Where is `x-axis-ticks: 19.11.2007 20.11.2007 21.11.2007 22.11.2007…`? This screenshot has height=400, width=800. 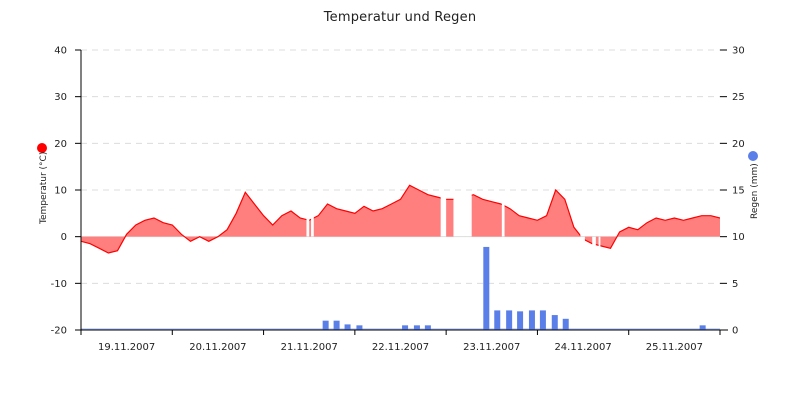
x-axis-ticks: 19.11.2007 20.11.2007 21.11.2007 22.11.2007… is located at coordinates (400, 341).